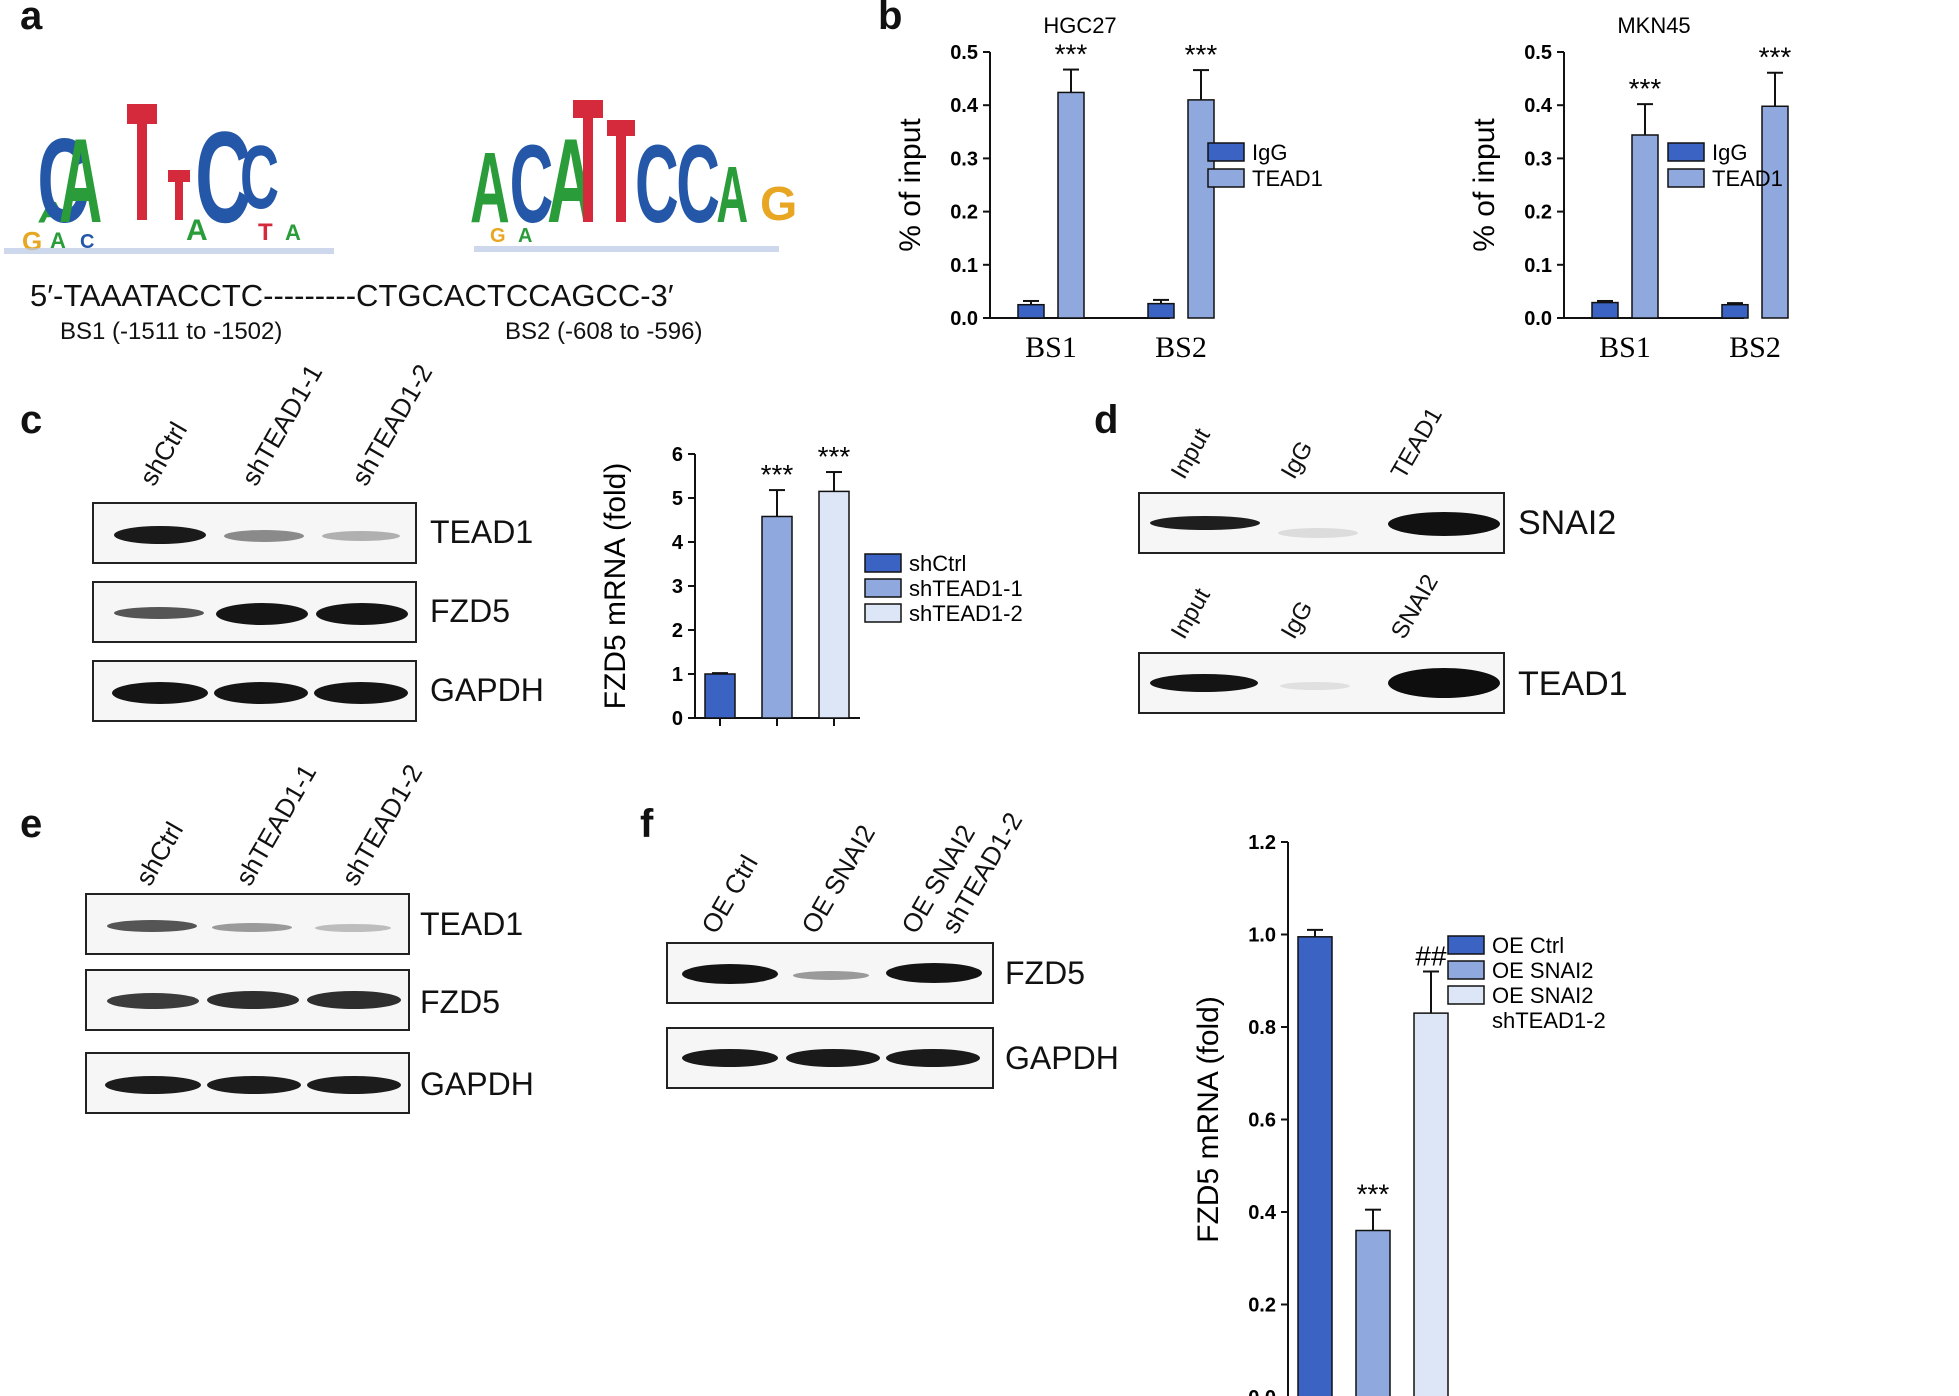 The height and width of the screenshot is (1396, 1959). Describe the element at coordinates (1484, 185) in the screenshot. I see `y-axis-label: % of input` at that location.